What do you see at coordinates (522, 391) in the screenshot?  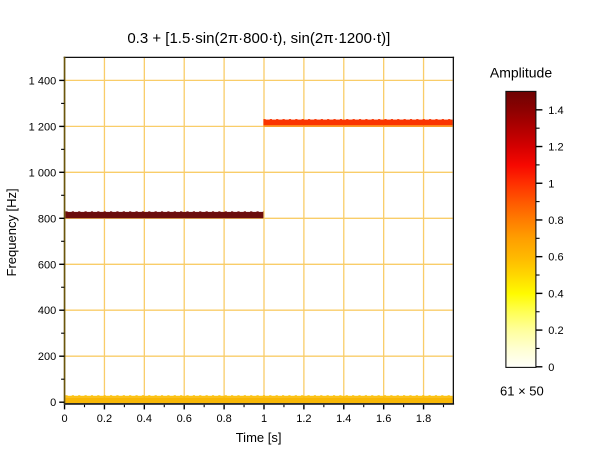 I see `svg-text: 61 × 50` at bounding box center [522, 391].